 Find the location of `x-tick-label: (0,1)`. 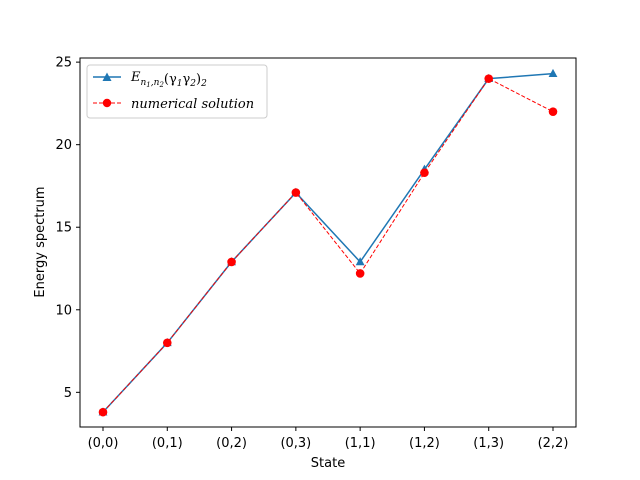

x-tick-label: (0,1) is located at coordinates (167, 443).